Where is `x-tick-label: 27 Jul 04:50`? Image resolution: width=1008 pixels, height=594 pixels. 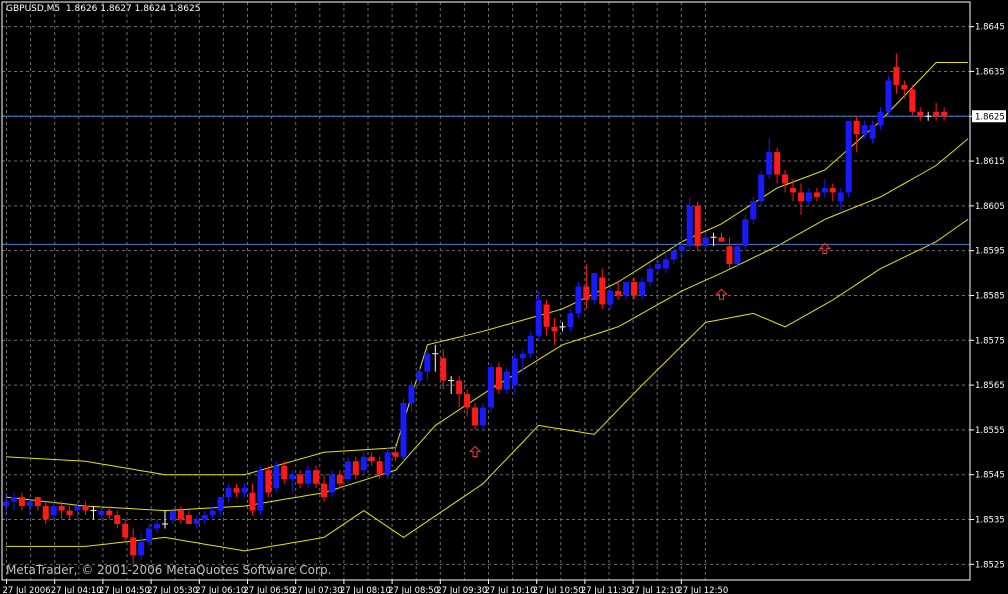
x-tick-label: 27 Jul 04:50 is located at coordinates (124, 590).